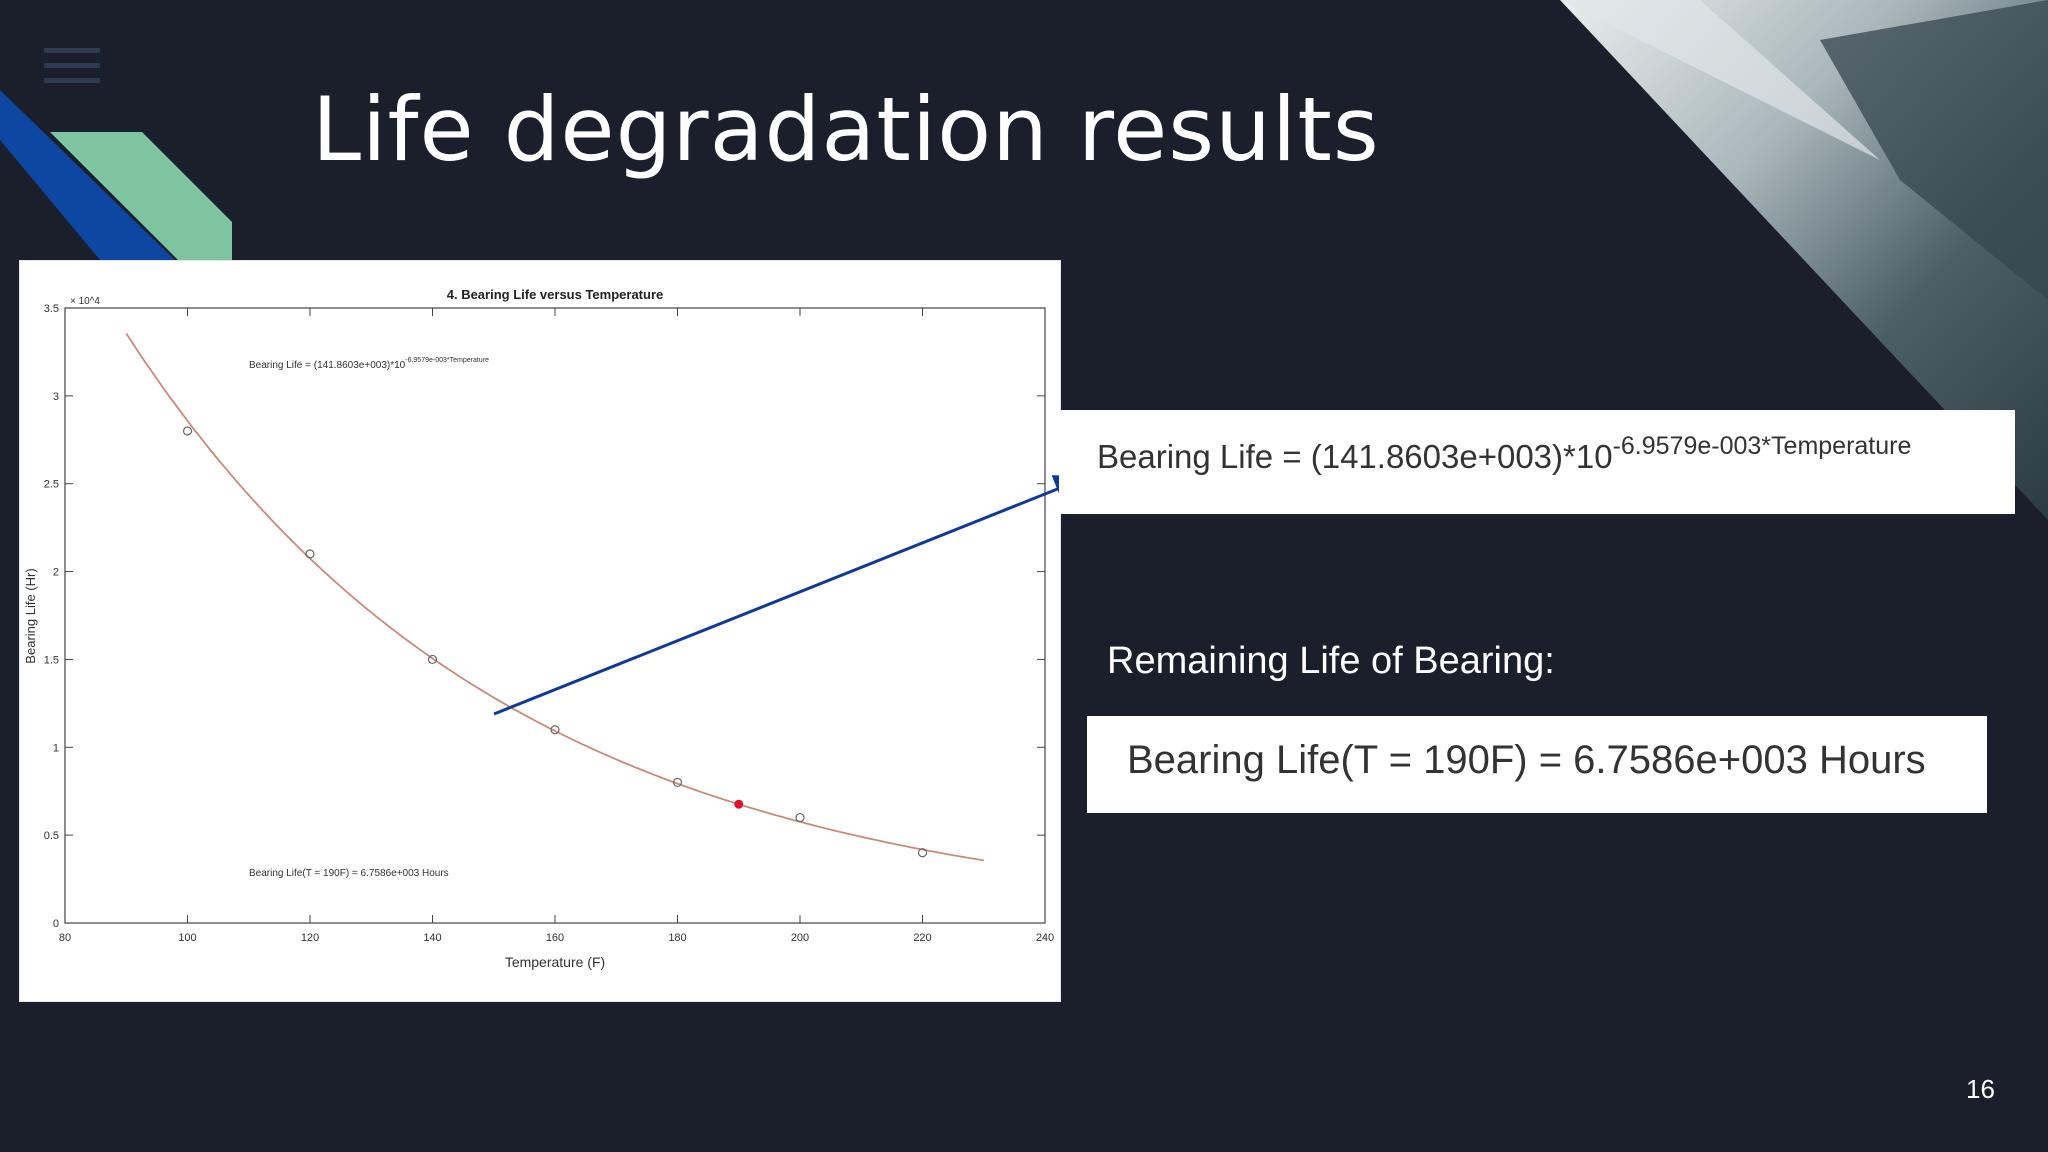 Image resolution: width=2048 pixels, height=1152 pixels. I want to click on y-tick-label: 0.5, so click(51, 836).